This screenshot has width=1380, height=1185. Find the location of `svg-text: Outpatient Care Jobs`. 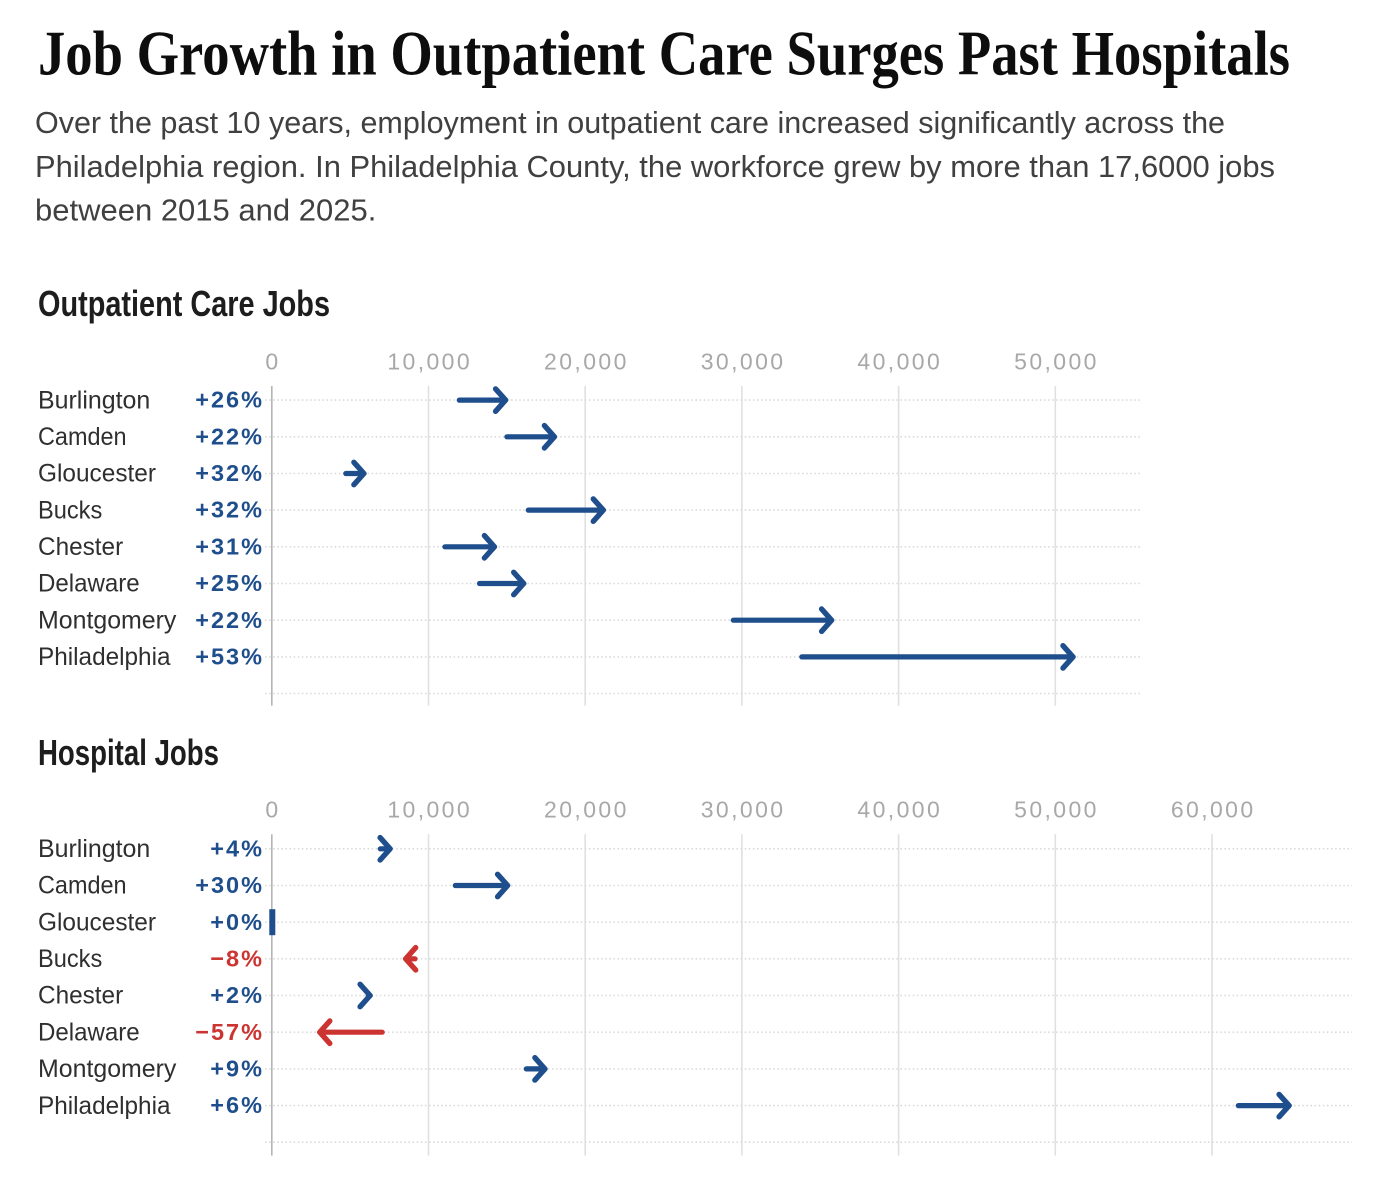

svg-text: Outpatient Care Jobs is located at coordinates (184, 303).